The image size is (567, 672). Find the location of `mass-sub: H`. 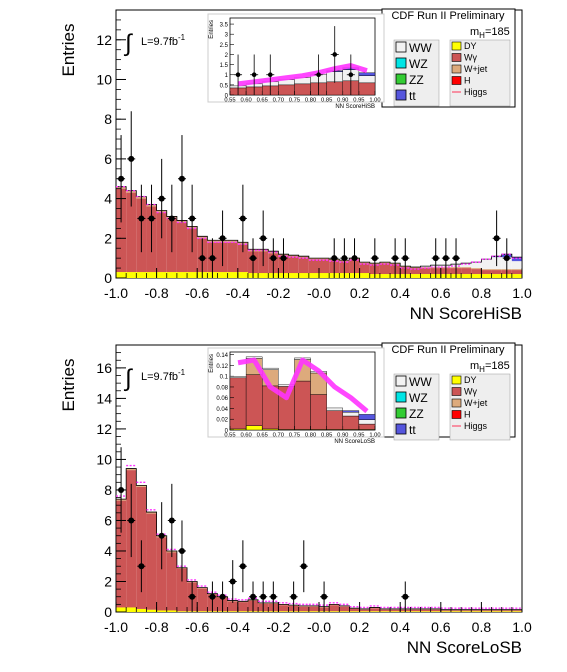

mass-sub: H is located at coordinates (482, 35).